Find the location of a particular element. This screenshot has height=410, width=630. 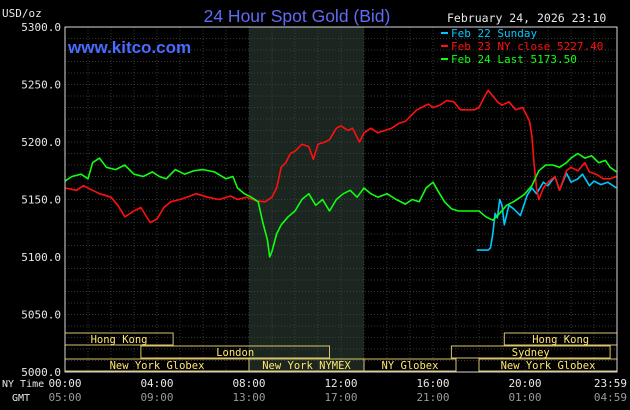

y-tick-label: 5050.0 is located at coordinates (41, 315).